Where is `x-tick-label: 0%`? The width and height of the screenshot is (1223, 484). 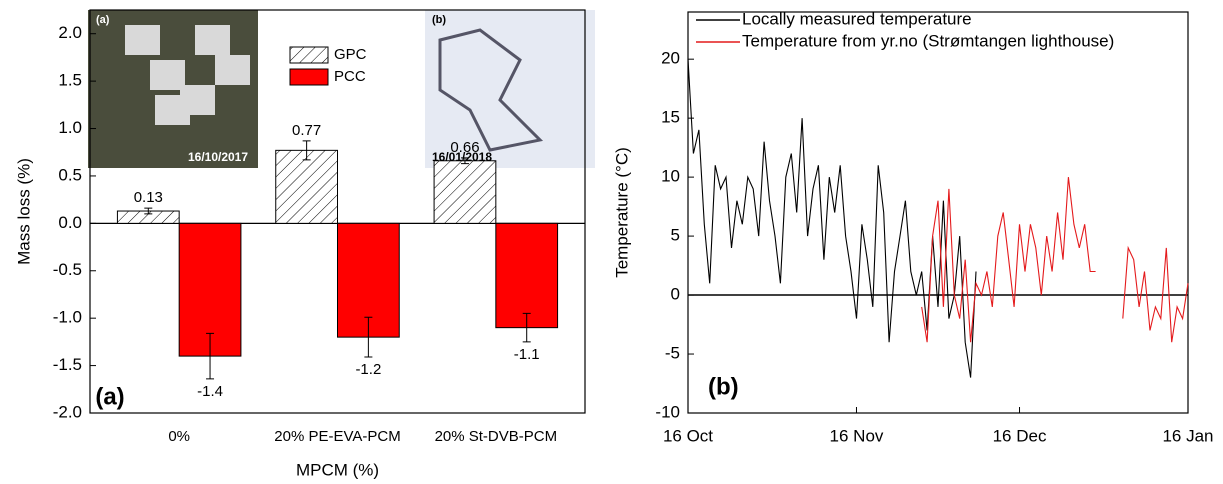 x-tick-label: 0% is located at coordinates (179, 436).